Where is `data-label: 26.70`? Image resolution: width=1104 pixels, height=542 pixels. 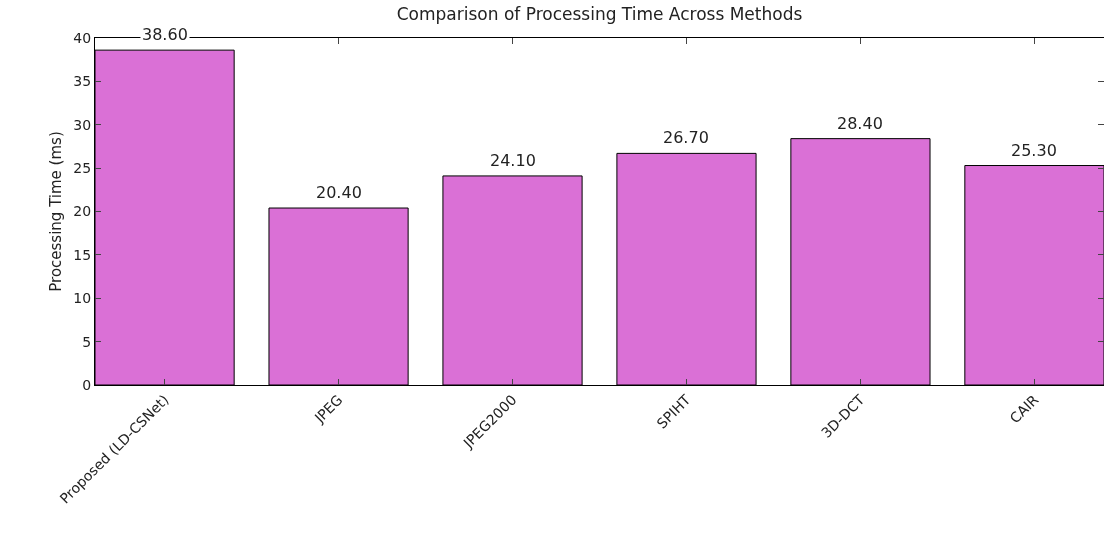 data-label: 26.70 is located at coordinates (686, 137).